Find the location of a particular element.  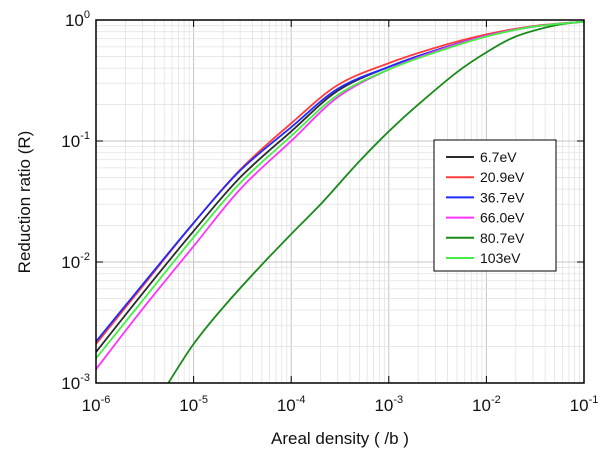

x-tick-label-exponent: -3 is located at coordinates (398, 400).